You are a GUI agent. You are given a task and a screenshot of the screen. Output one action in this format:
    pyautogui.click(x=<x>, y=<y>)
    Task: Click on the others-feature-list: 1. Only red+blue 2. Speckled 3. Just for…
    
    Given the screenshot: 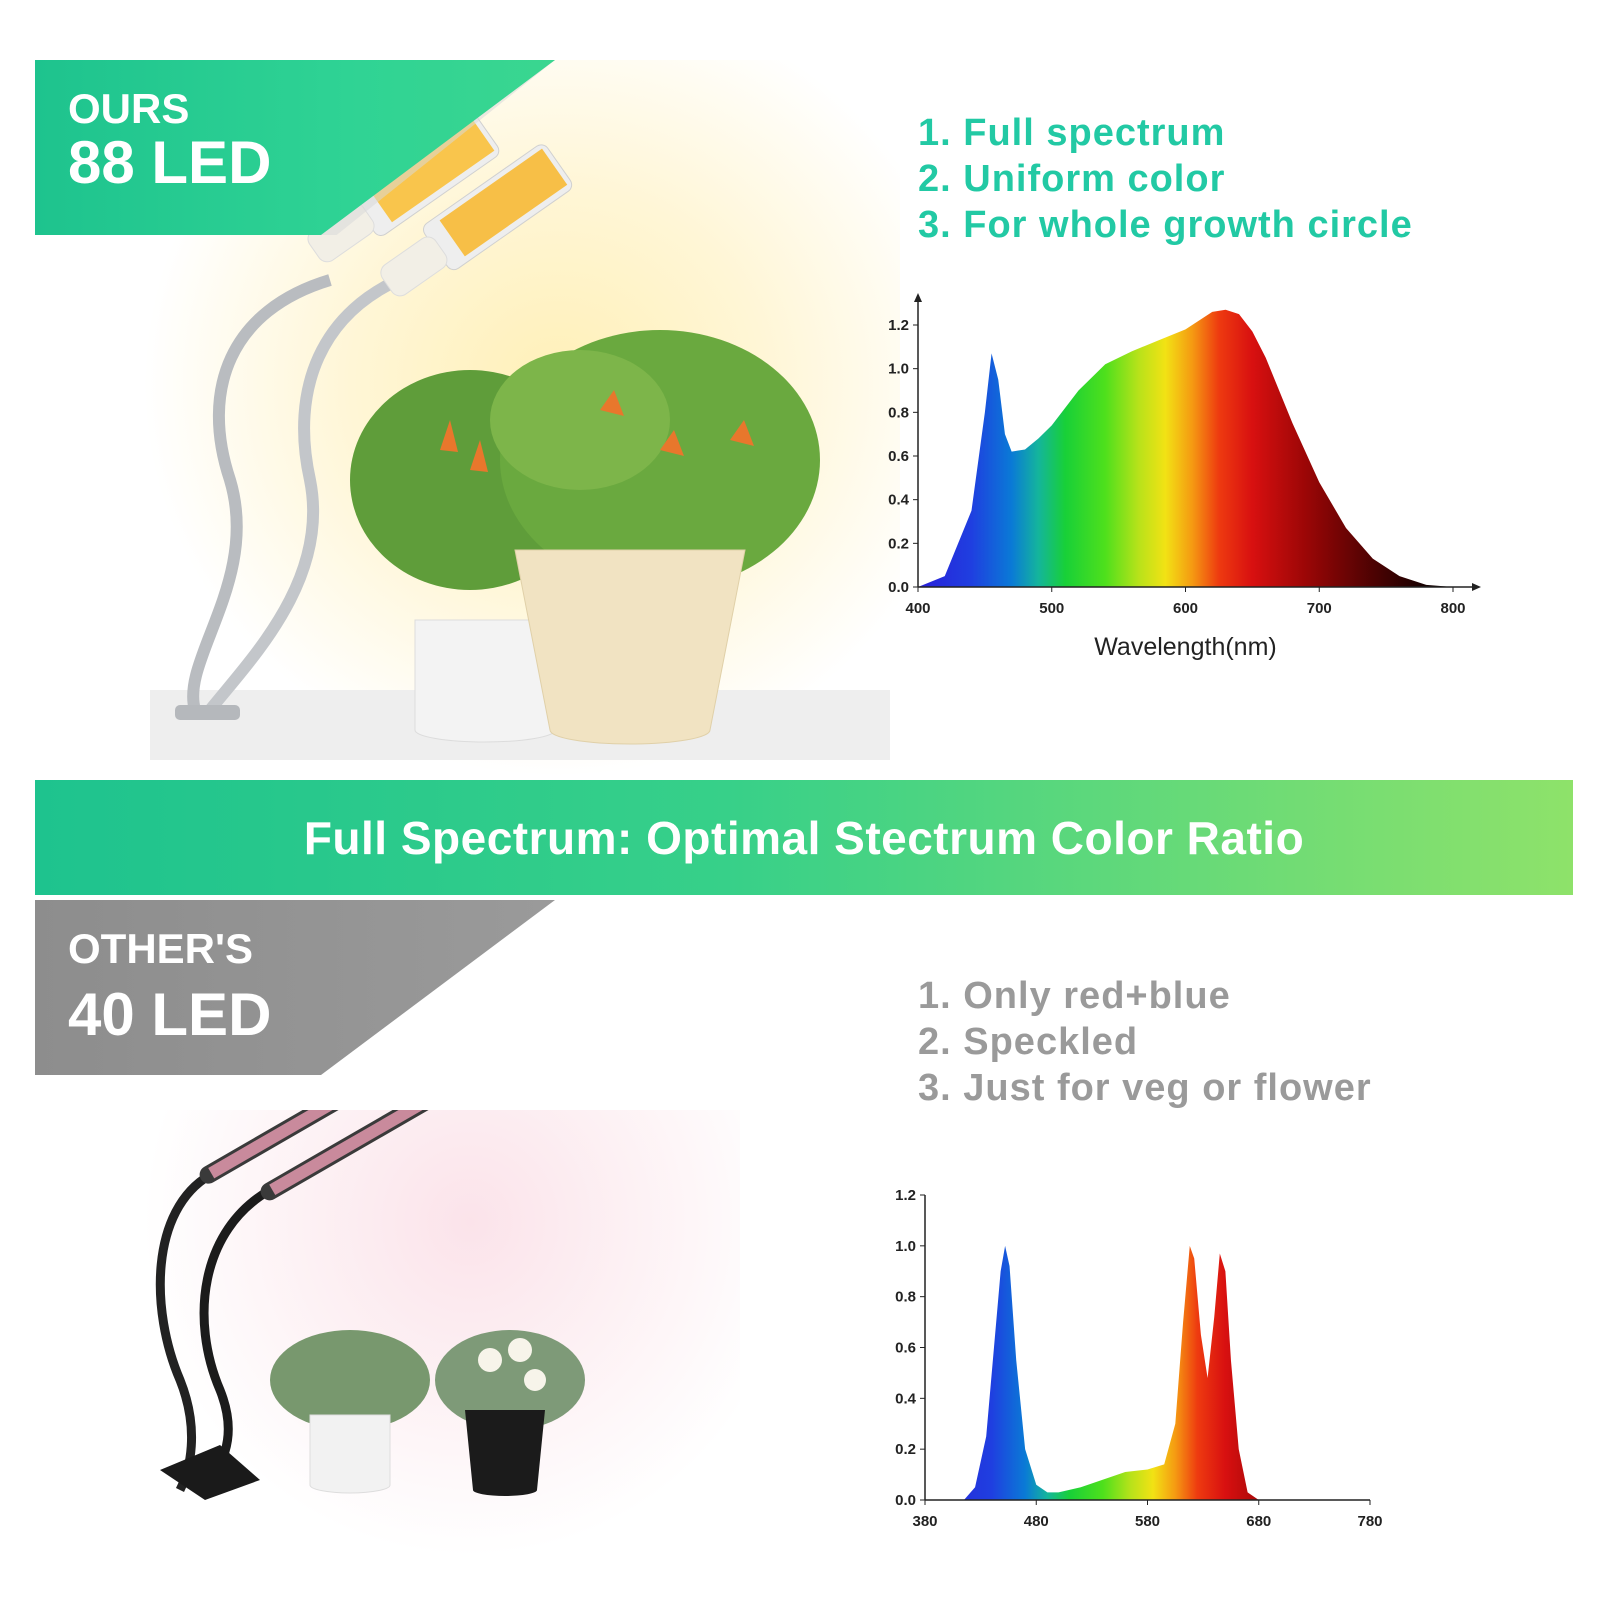 What is the action you would take?
    pyautogui.click(x=1145, y=1042)
    